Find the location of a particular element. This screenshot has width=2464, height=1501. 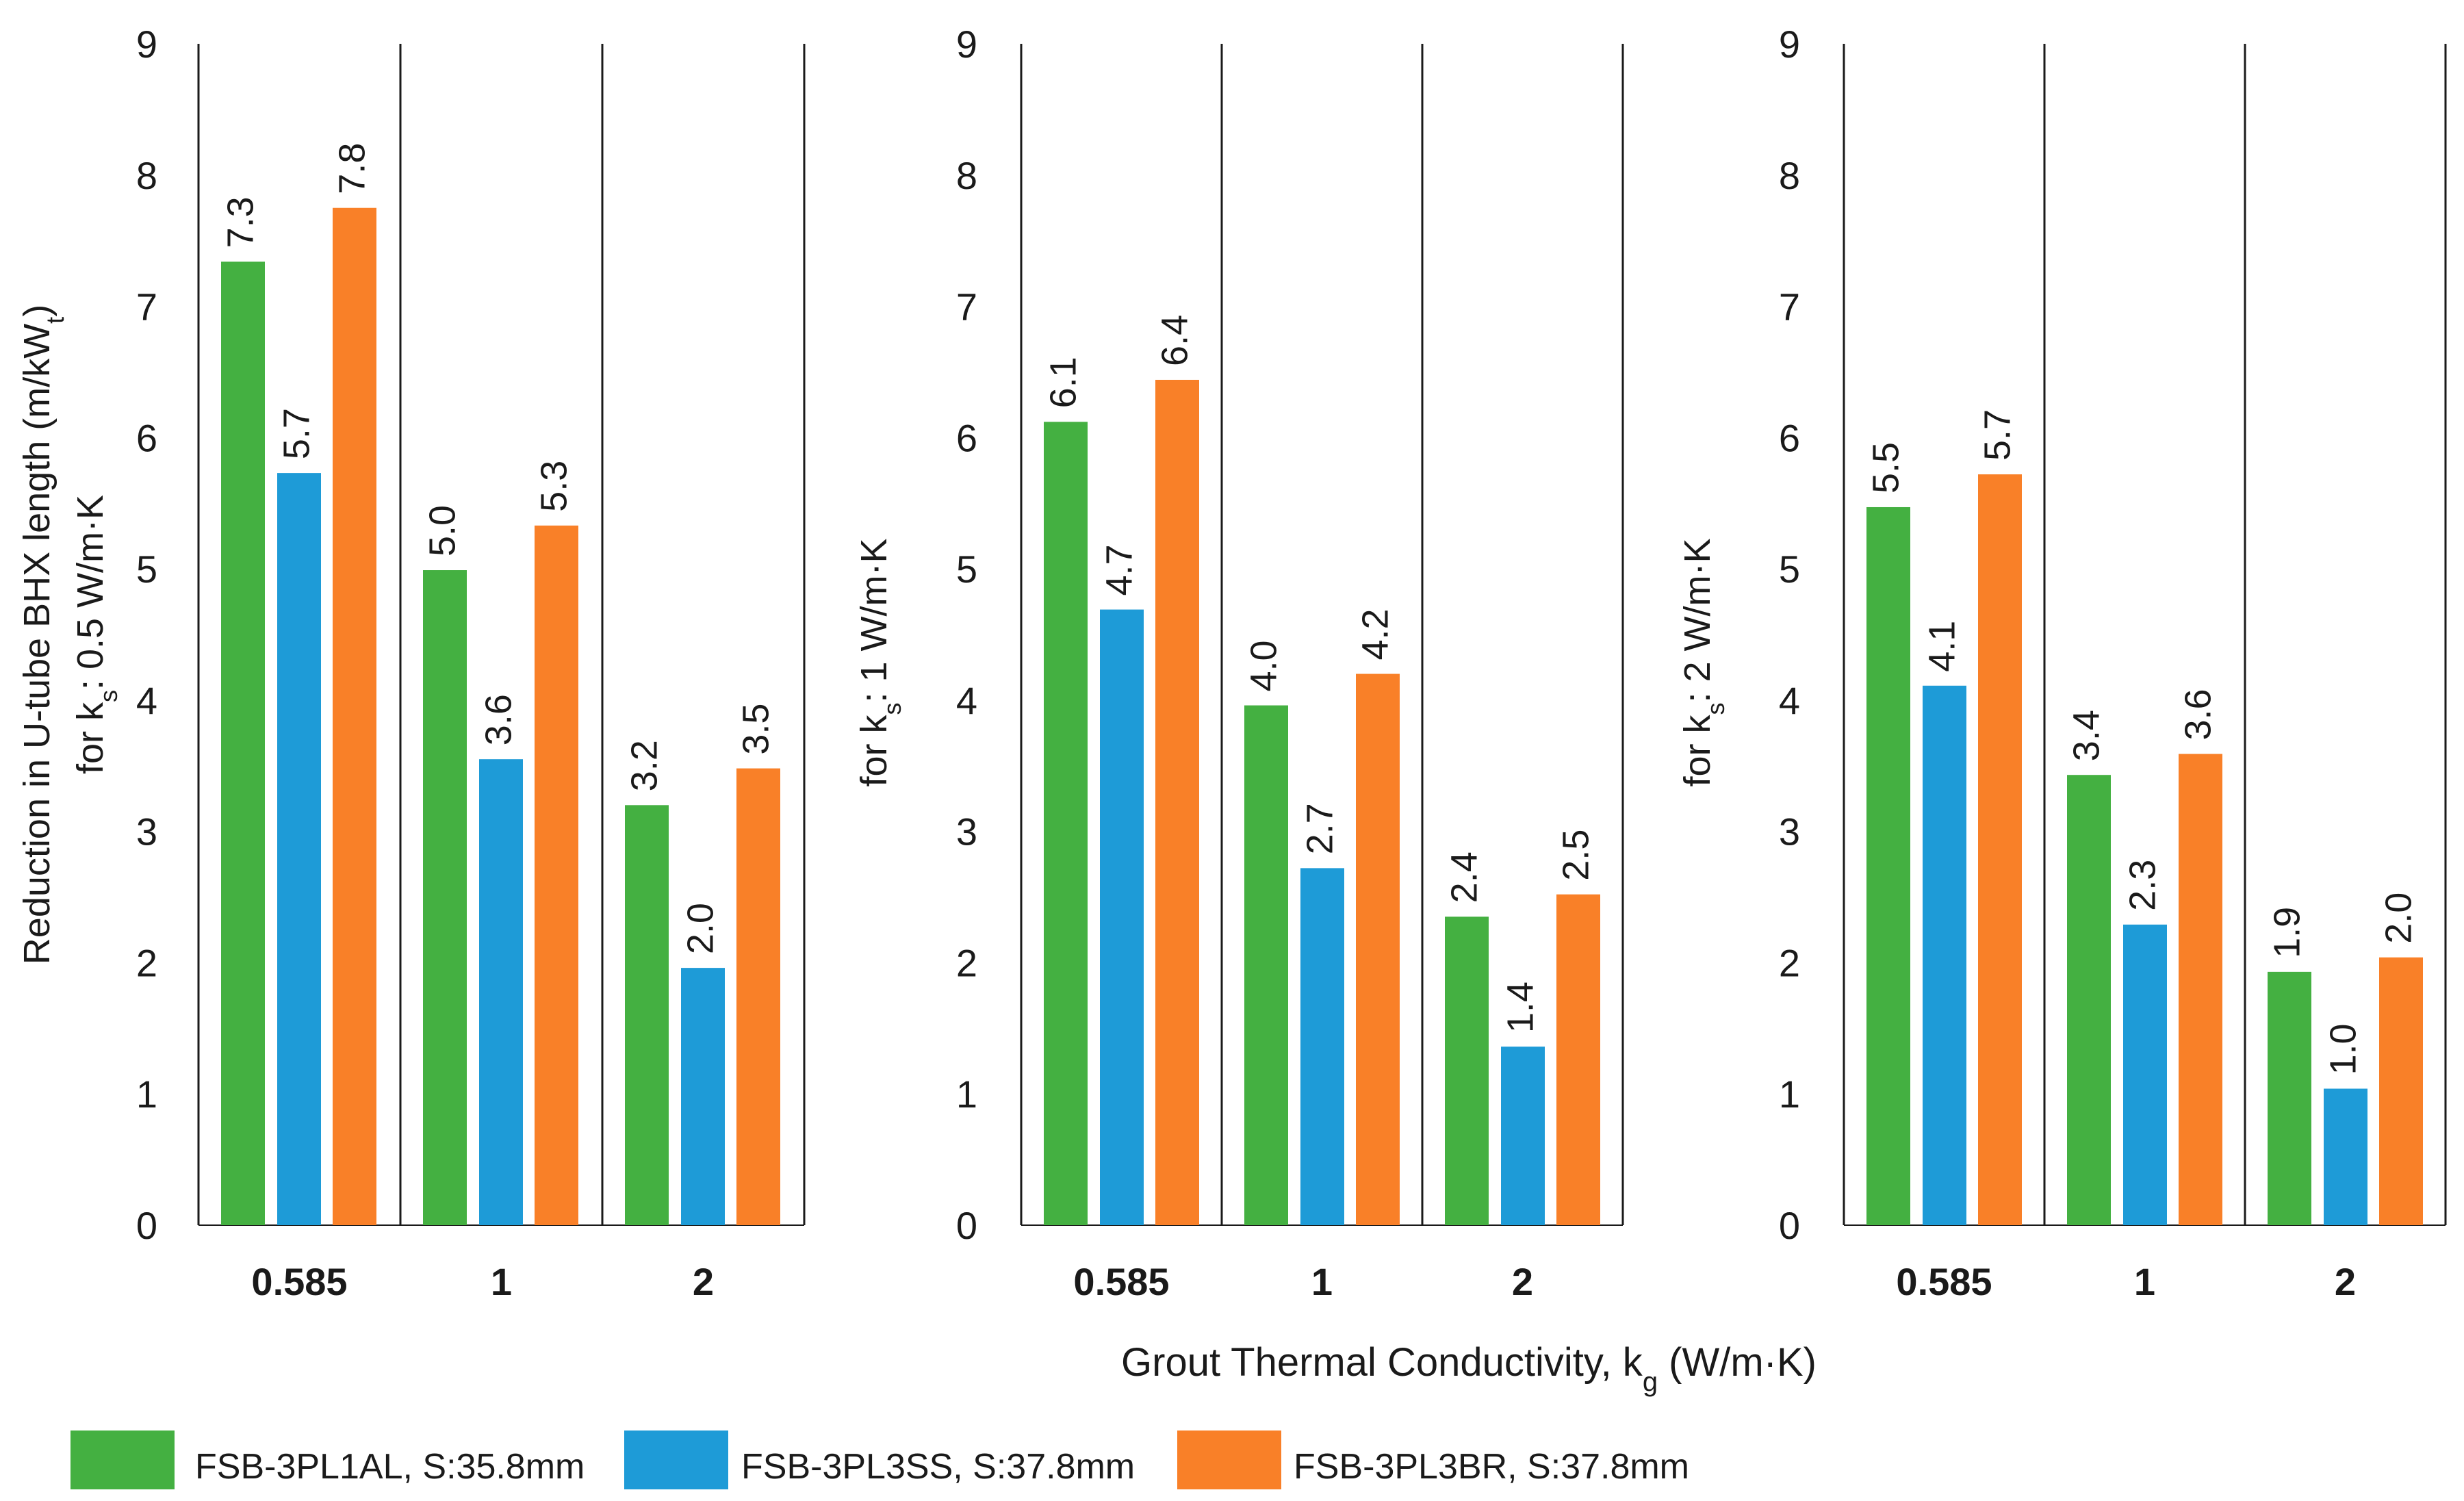

data-label: 2.7 is located at coordinates (1319, 828).